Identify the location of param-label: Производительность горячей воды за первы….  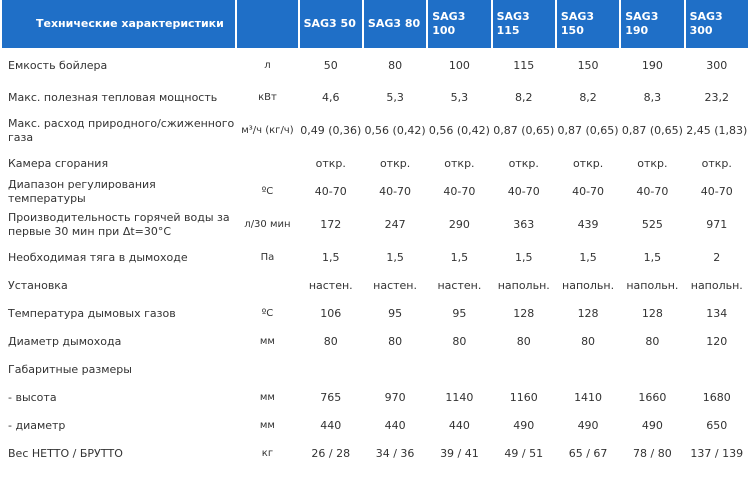
(119, 224).